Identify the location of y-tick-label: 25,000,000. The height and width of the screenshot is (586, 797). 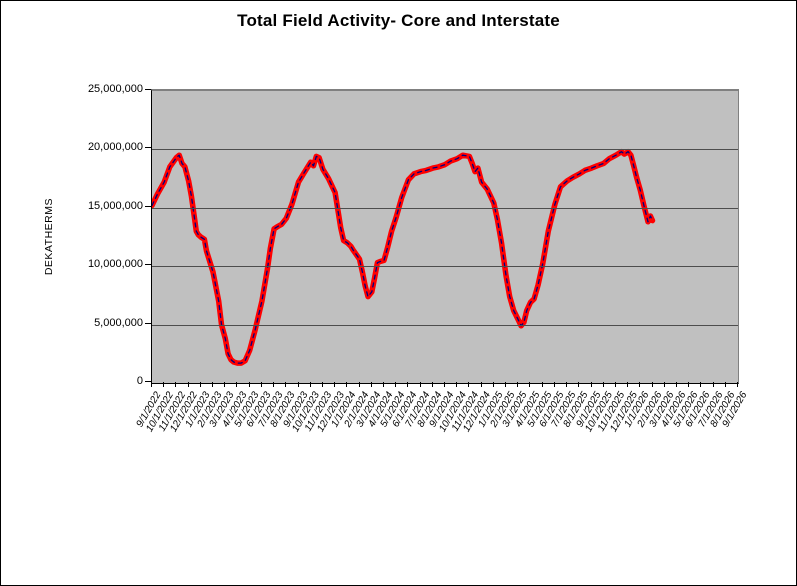
(115, 89).